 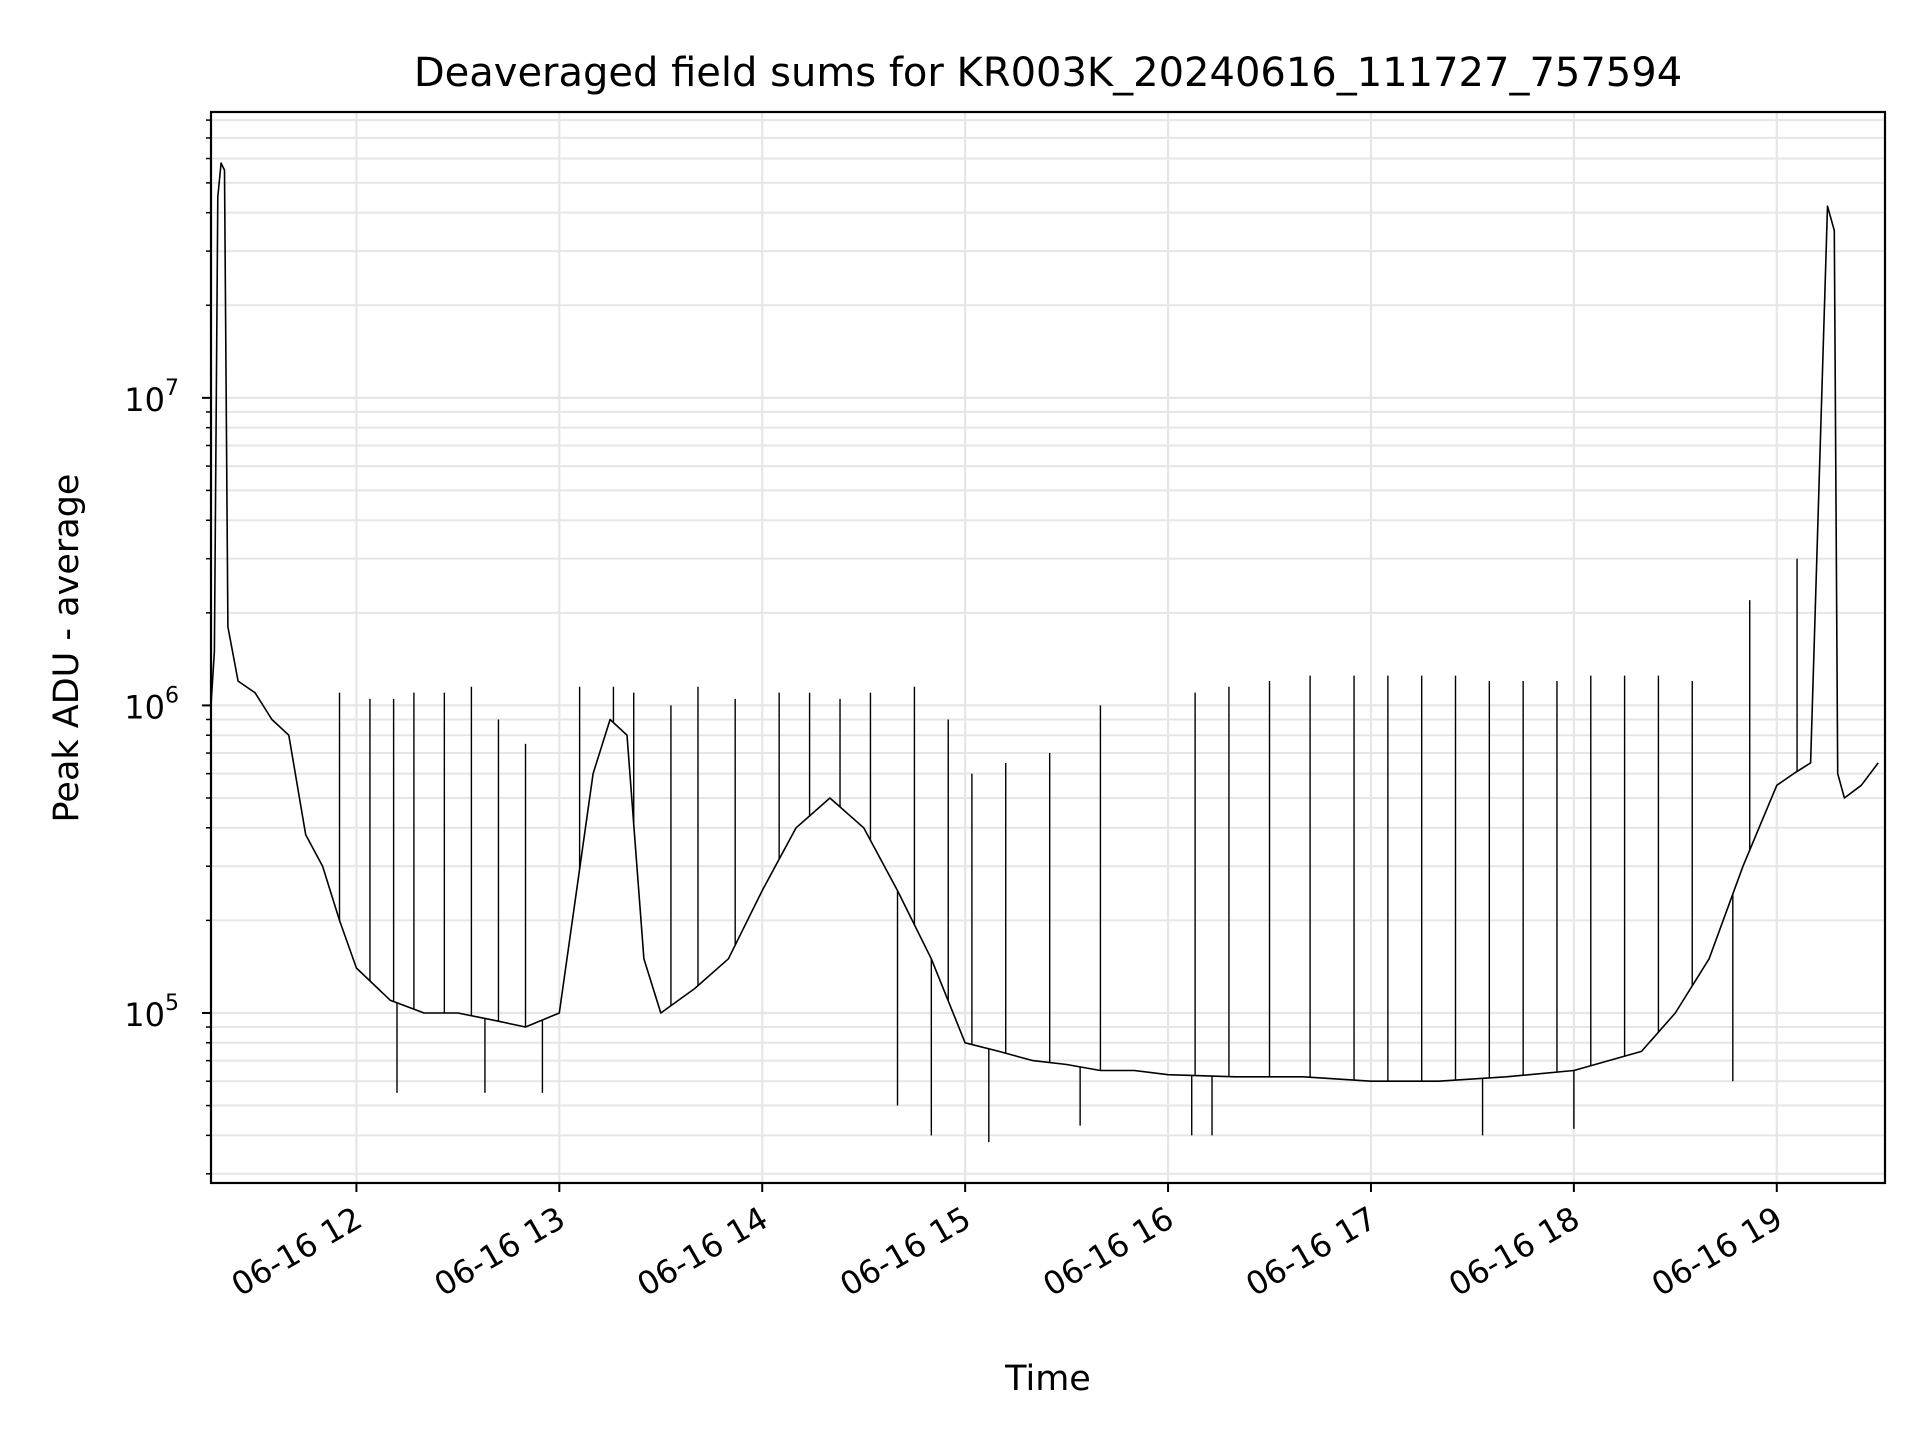 I want to click on y-tick-exponent: 7, so click(x=172, y=388).